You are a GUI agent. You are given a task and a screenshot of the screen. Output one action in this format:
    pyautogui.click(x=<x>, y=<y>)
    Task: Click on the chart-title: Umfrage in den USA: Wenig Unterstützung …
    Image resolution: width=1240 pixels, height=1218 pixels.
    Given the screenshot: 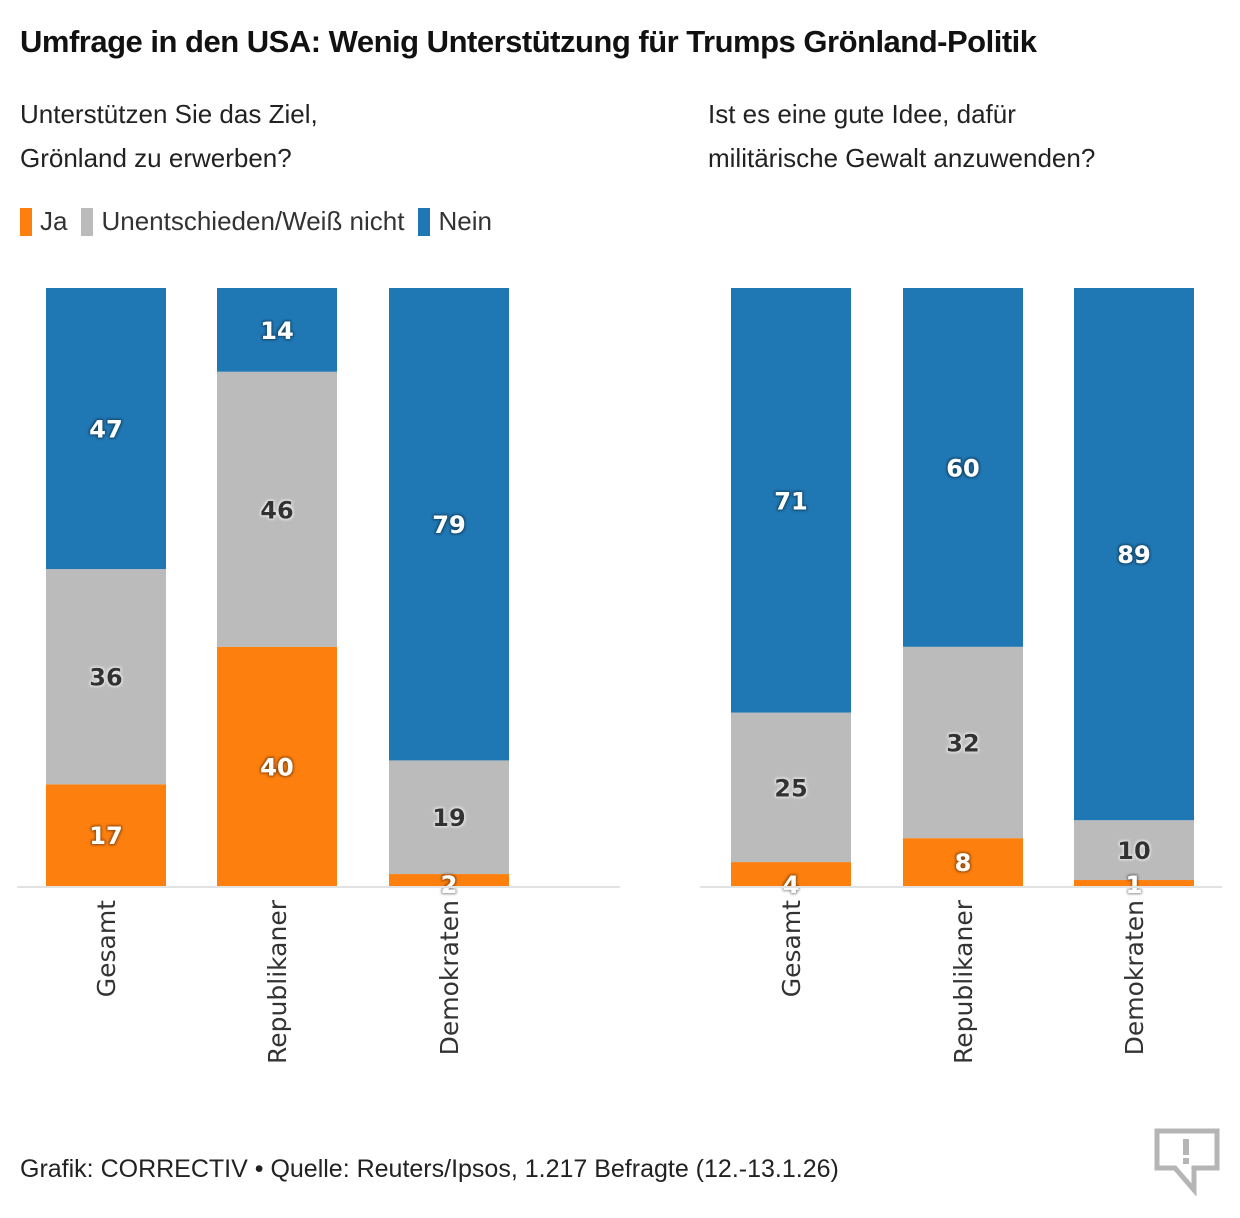 What is the action you would take?
    pyautogui.click(x=528, y=41)
    